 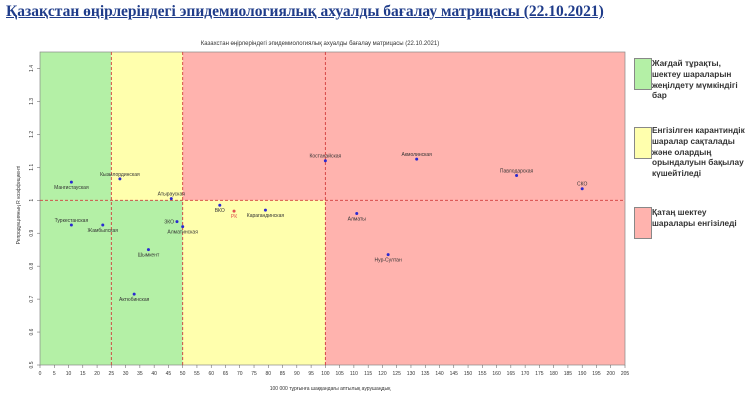 I want to click on x-tick-label-105: 105, so click(x=339, y=374).